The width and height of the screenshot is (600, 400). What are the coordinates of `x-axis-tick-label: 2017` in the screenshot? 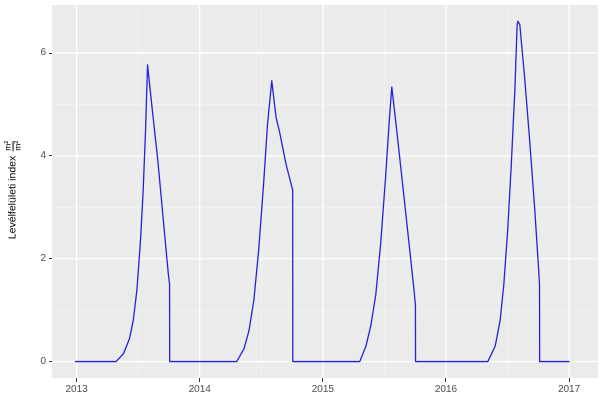 It's located at (569, 389).